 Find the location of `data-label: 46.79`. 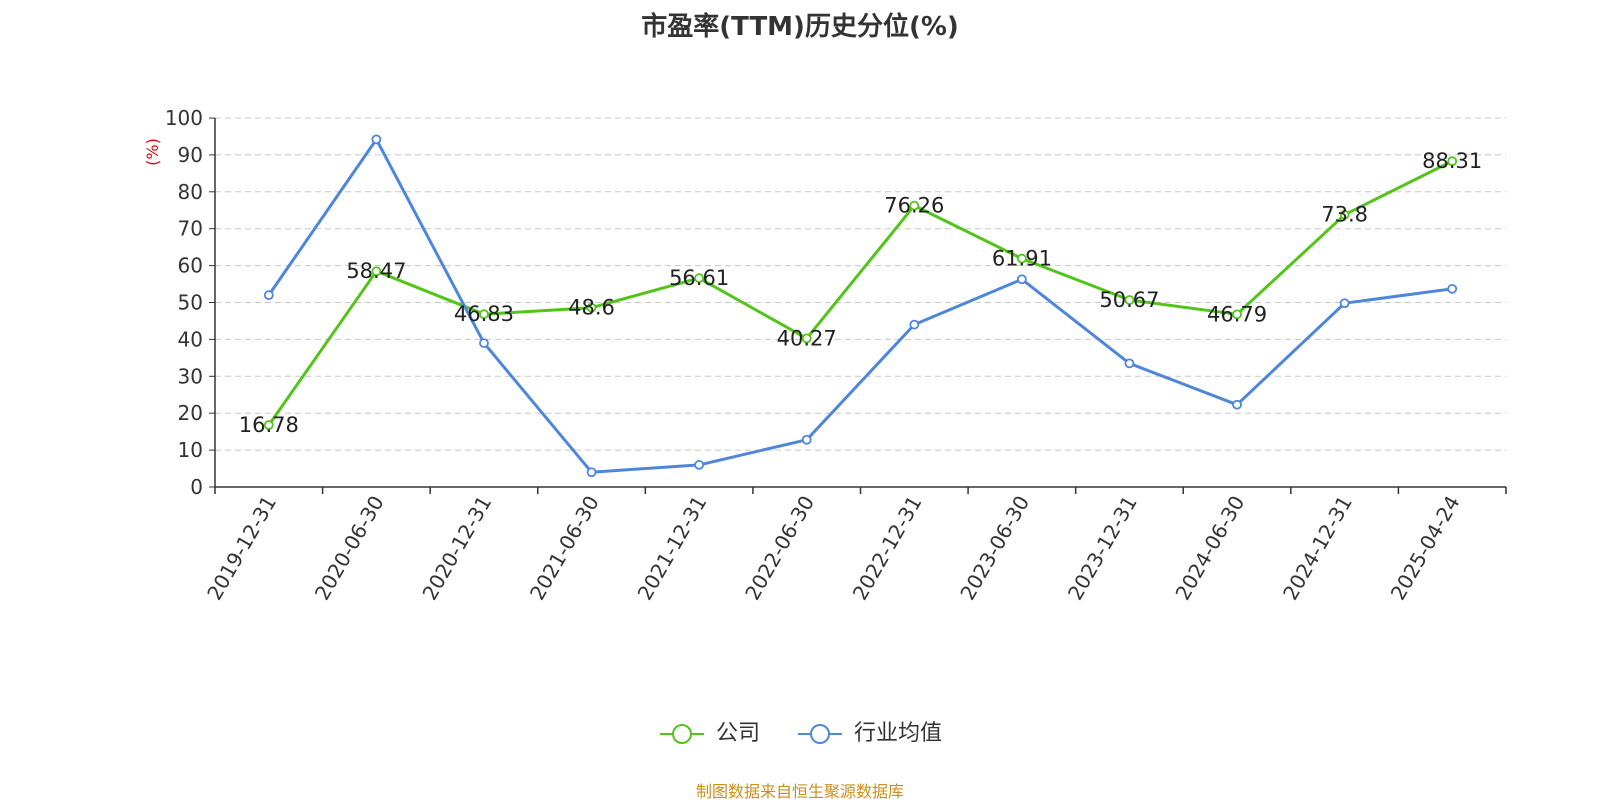

data-label: 46.79 is located at coordinates (1237, 314).